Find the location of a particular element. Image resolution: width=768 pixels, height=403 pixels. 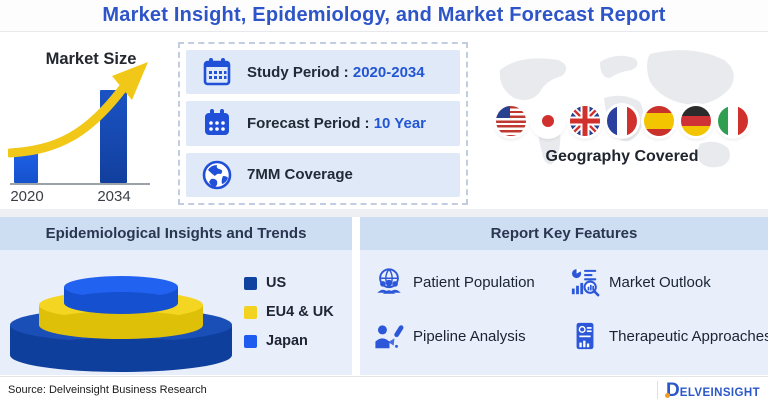

x-axis-line is located at coordinates (80, 184).